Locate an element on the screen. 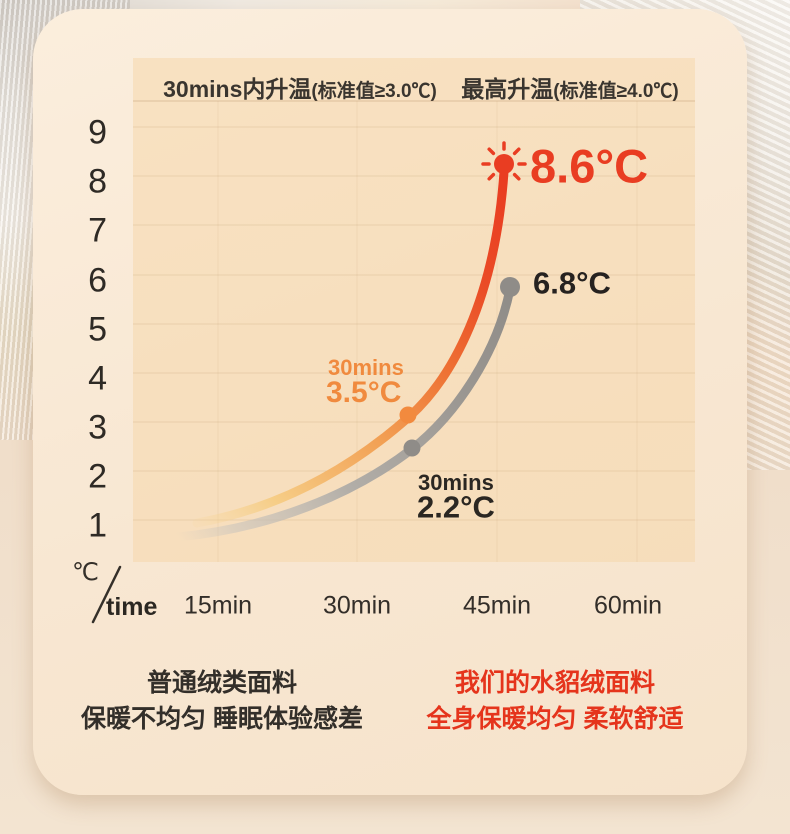 The width and height of the screenshot is (790, 834). chart-title-left-main: 30mins内升温 is located at coordinates (237, 89).